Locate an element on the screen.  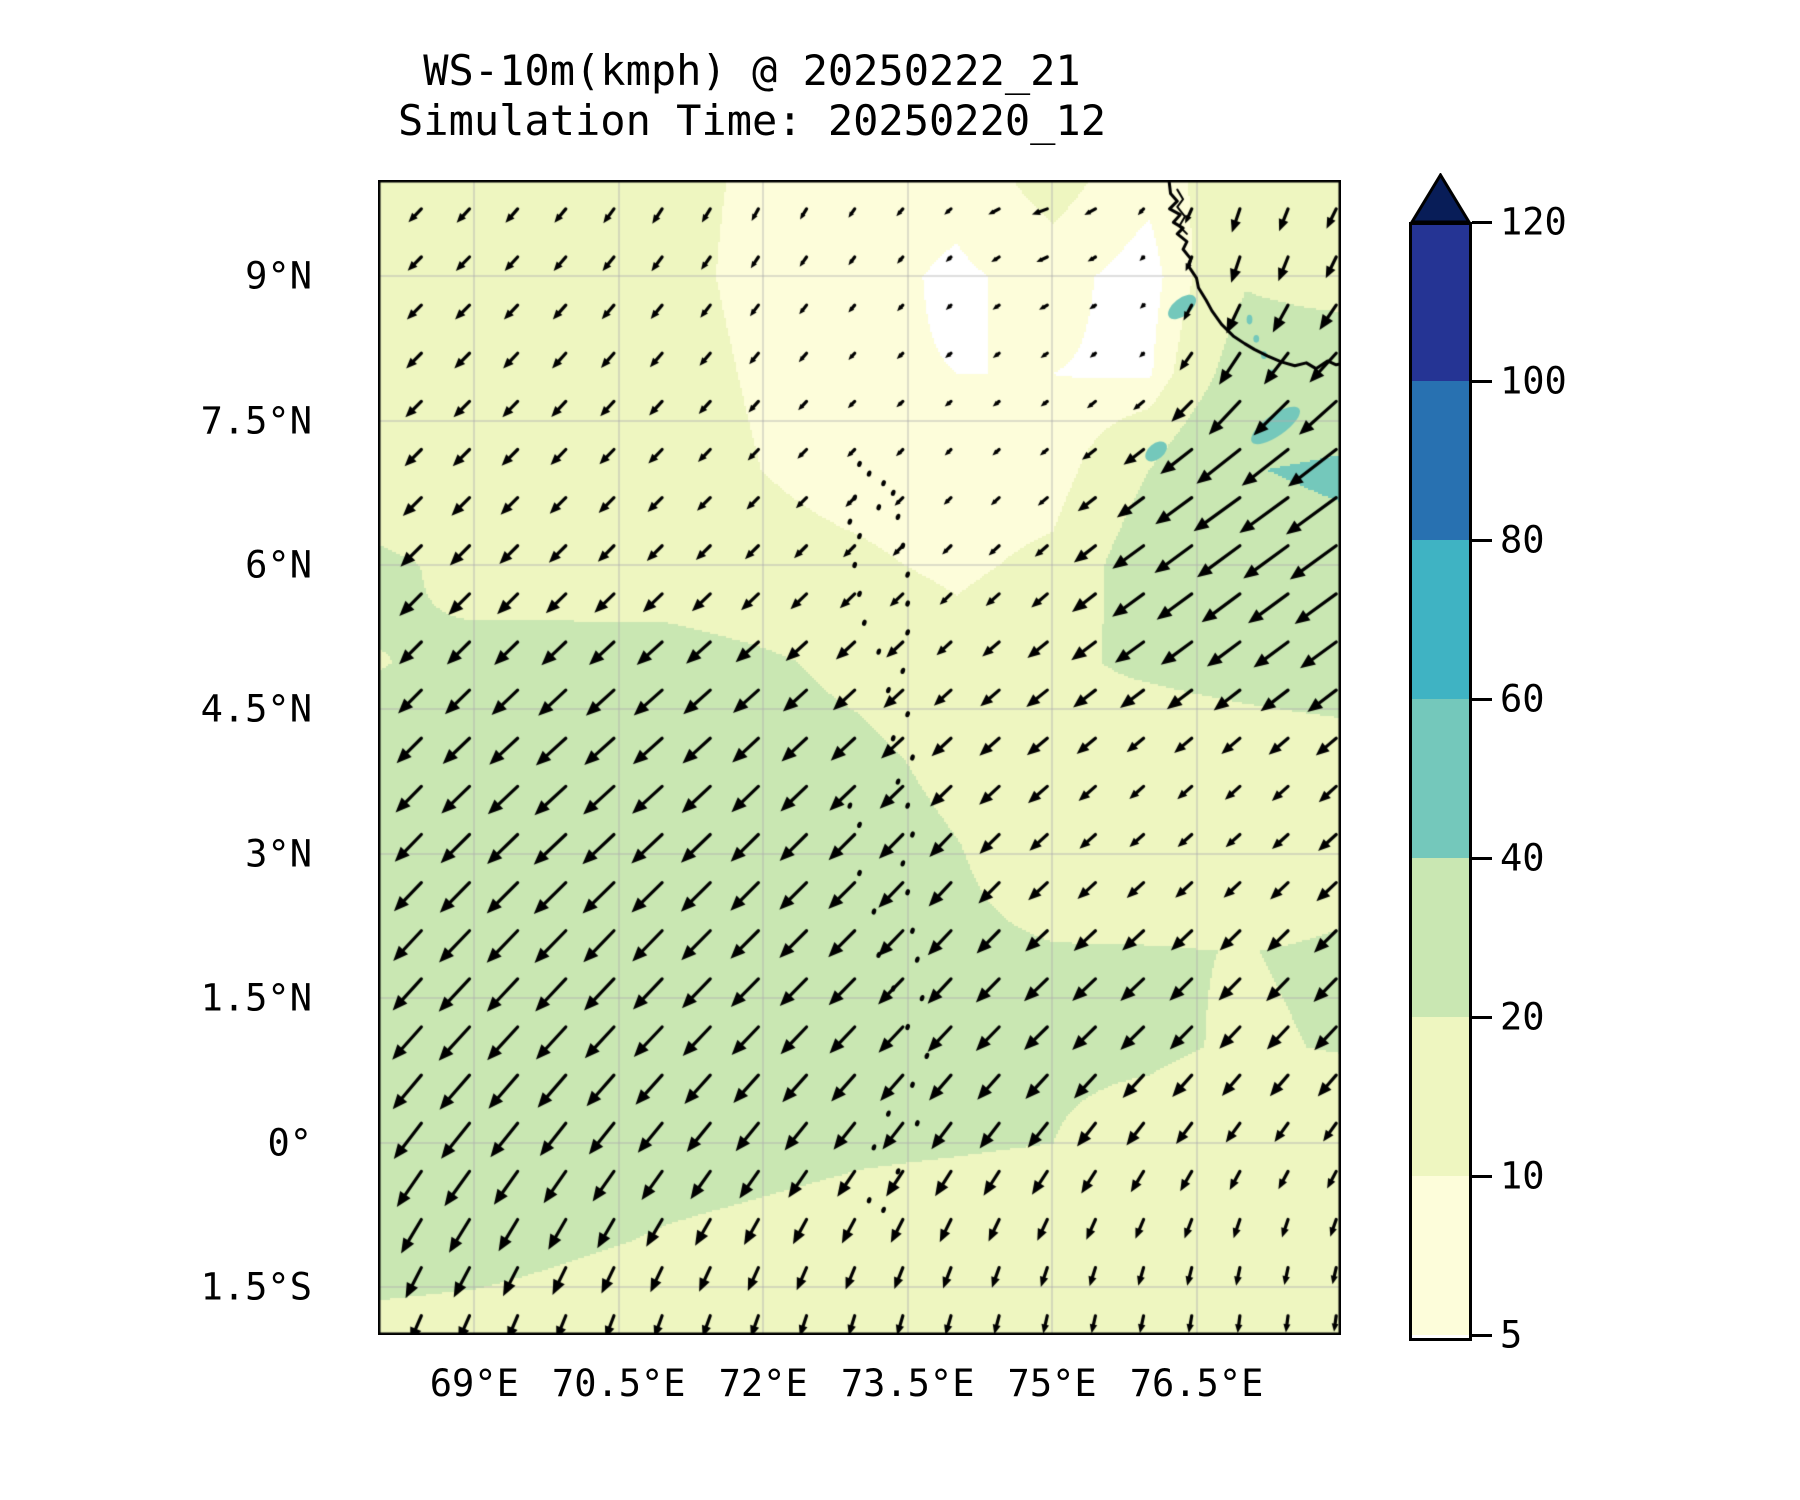
colorbar-tick-label: 60 is located at coordinates (1522, 699).